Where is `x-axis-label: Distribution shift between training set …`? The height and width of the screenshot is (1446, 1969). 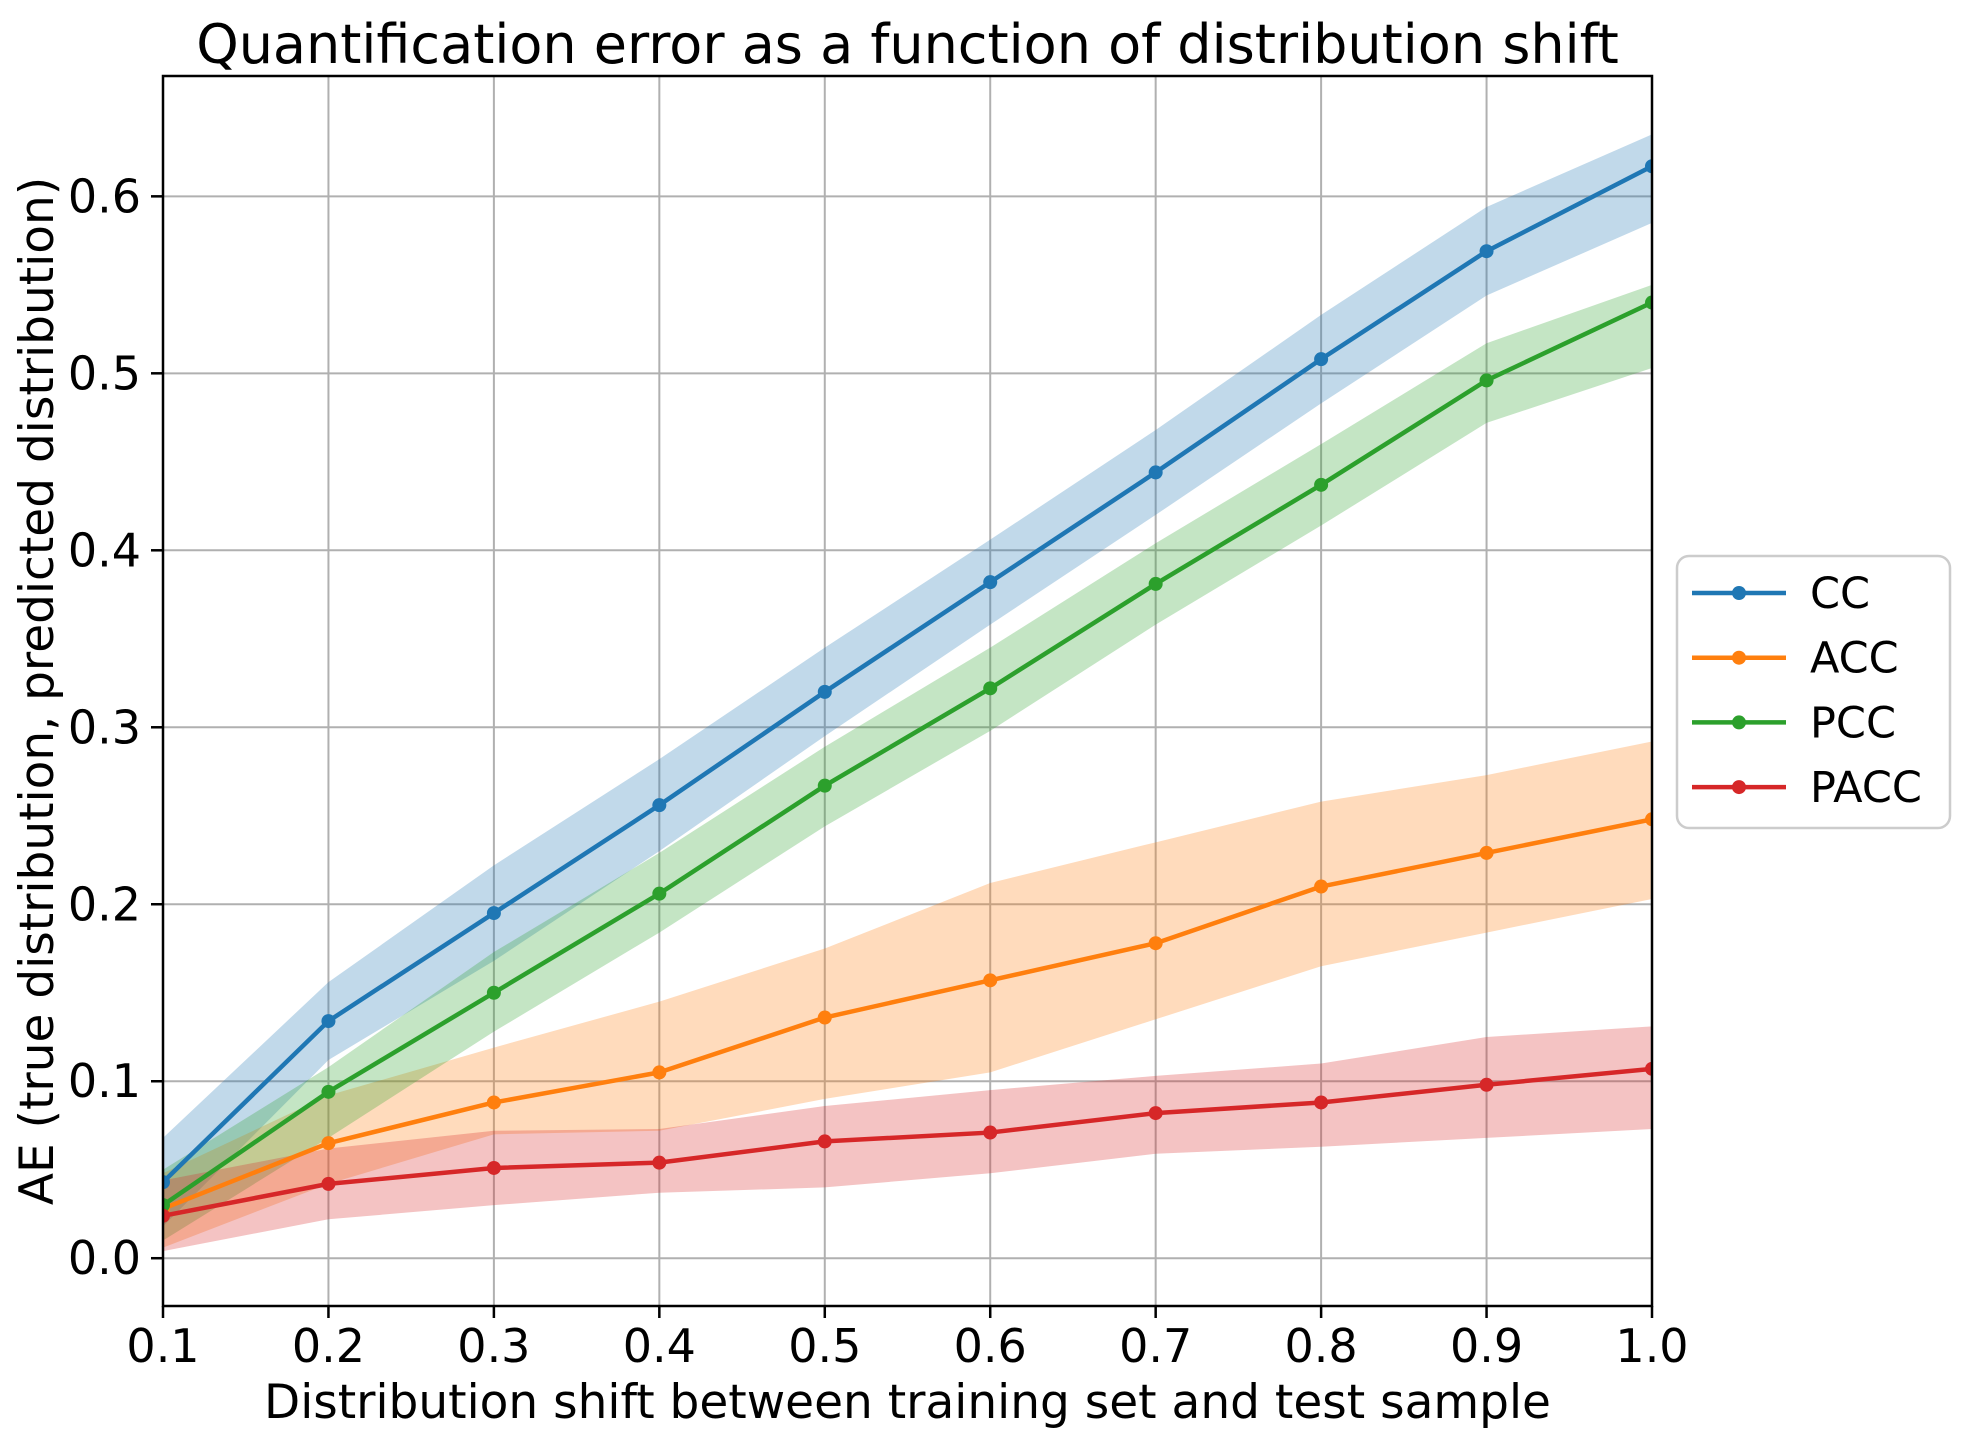
x-axis-label: Distribution shift between training set … is located at coordinates (907, 1402).